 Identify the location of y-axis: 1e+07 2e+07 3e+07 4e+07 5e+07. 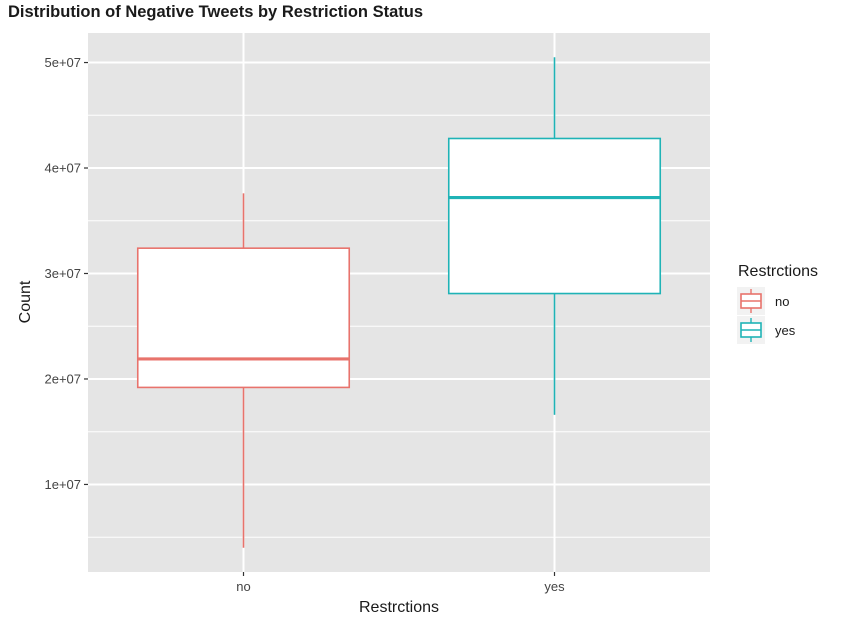
(66, 273).